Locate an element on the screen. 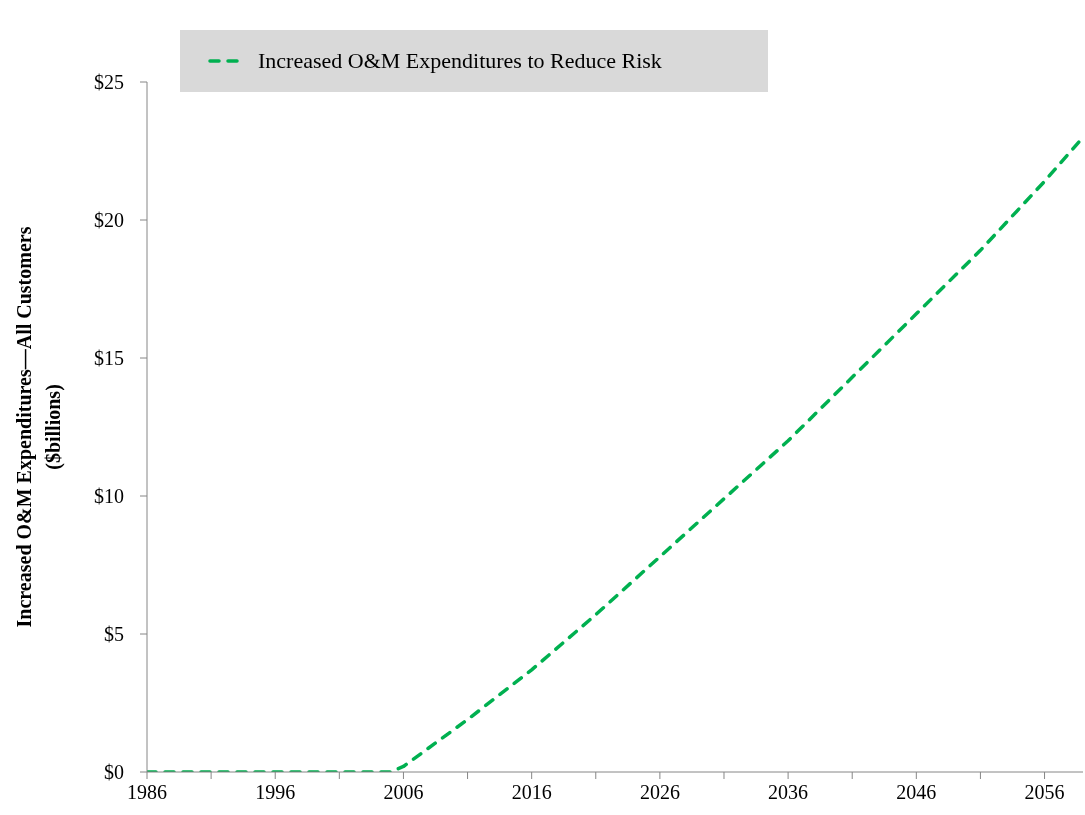 The image size is (1085, 815). y-tick-label: $15 is located at coordinates (109, 358).